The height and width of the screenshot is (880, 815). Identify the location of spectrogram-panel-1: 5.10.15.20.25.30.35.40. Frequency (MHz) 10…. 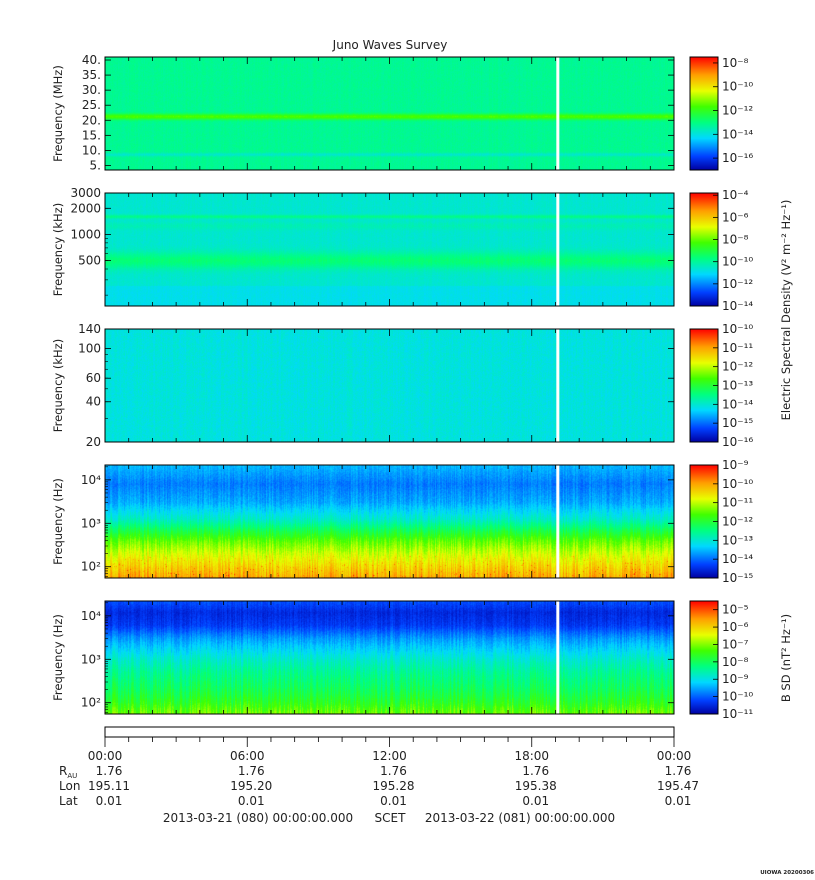
(402, 112).